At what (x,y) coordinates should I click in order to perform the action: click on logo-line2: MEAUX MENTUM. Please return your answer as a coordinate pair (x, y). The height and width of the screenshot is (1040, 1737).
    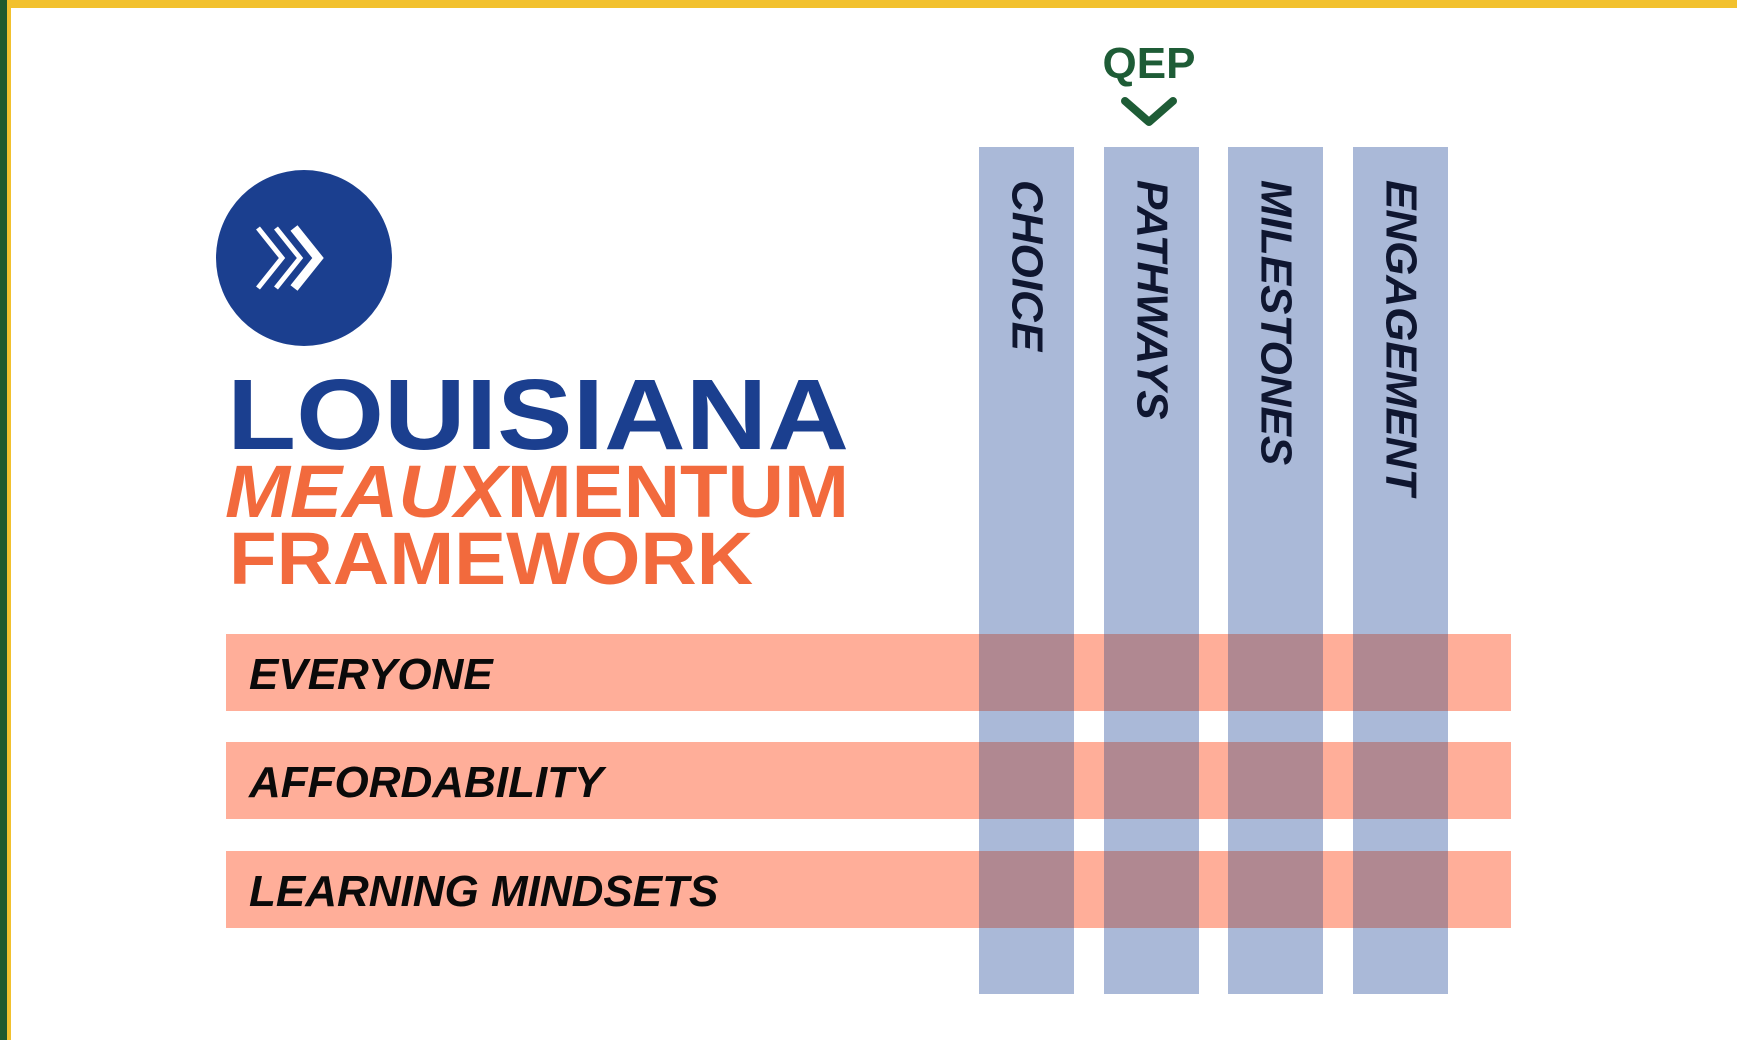
    Looking at the image, I should click on (537, 491).